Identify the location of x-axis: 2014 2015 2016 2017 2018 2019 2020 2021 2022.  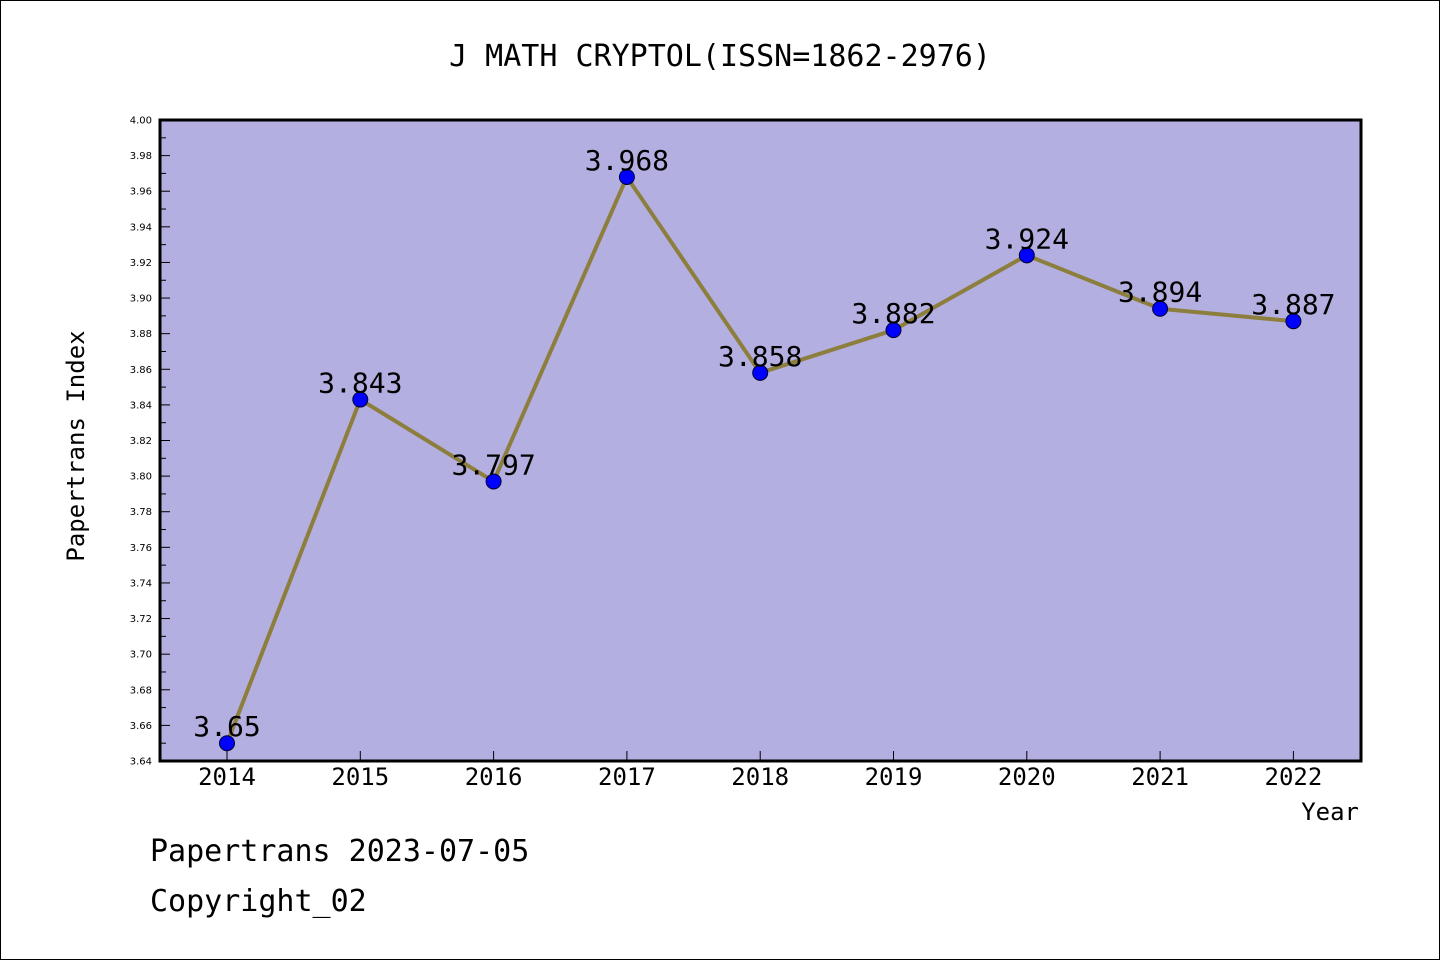
(760, 771).